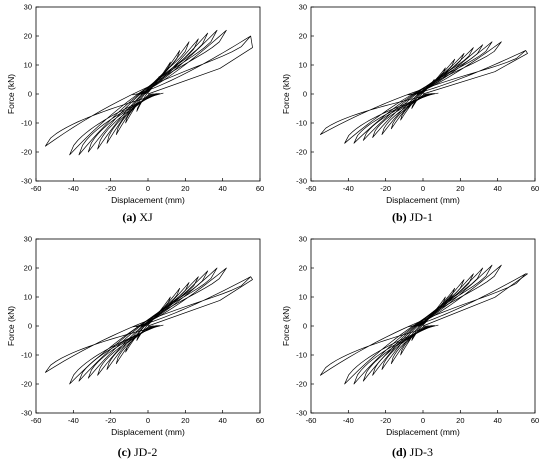  I want to click on caption-label: (b), so click(399, 217).